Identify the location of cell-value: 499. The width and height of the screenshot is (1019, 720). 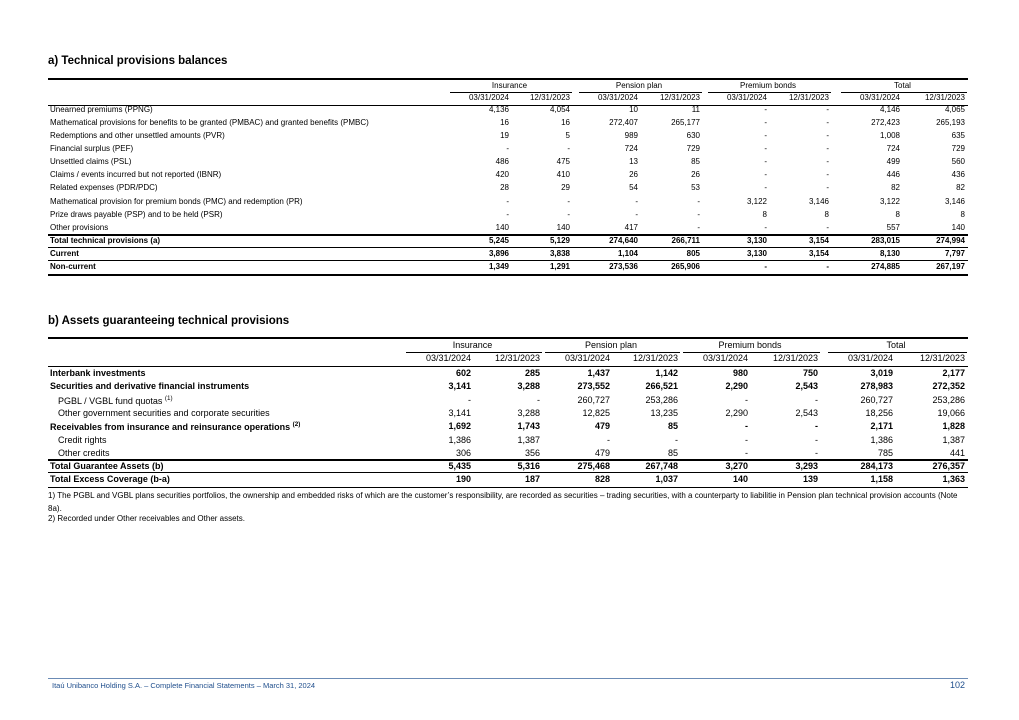
(893, 162).